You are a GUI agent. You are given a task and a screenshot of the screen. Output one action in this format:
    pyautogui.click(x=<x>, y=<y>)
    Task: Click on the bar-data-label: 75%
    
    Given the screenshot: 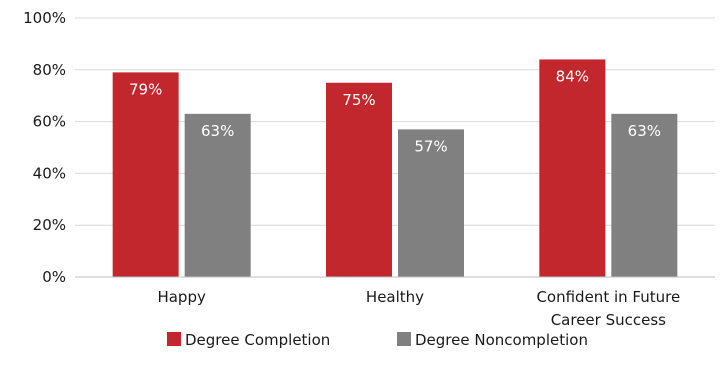 What is the action you would take?
    pyautogui.click(x=358, y=100)
    